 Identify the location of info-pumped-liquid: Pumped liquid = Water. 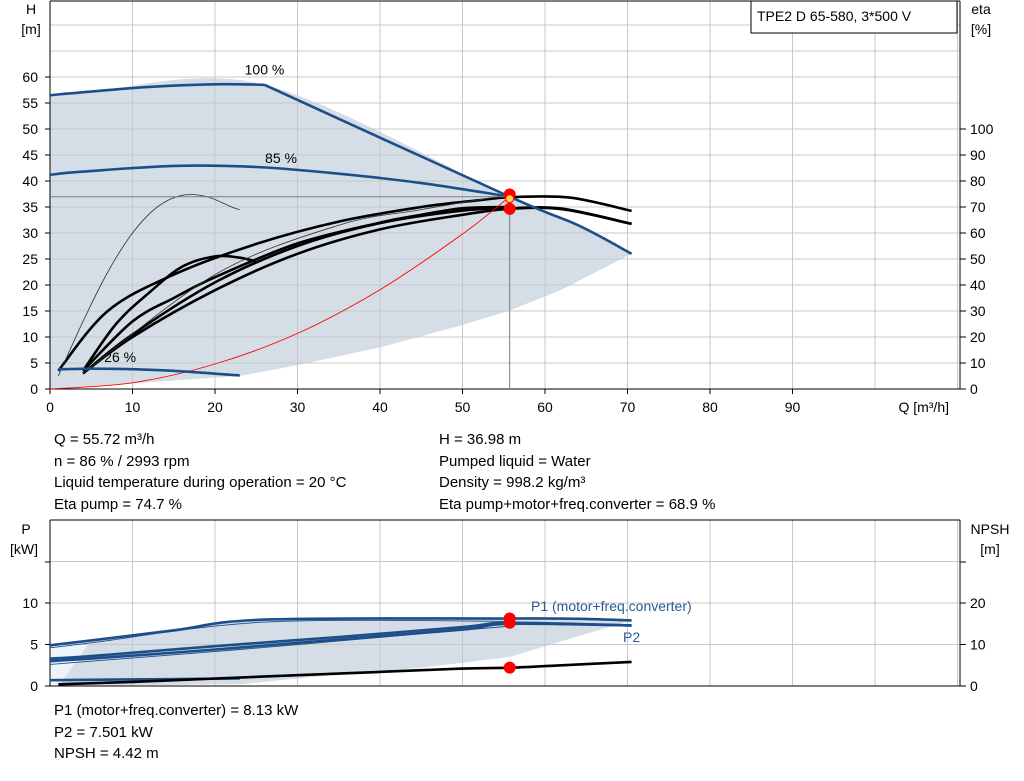
(515, 461).